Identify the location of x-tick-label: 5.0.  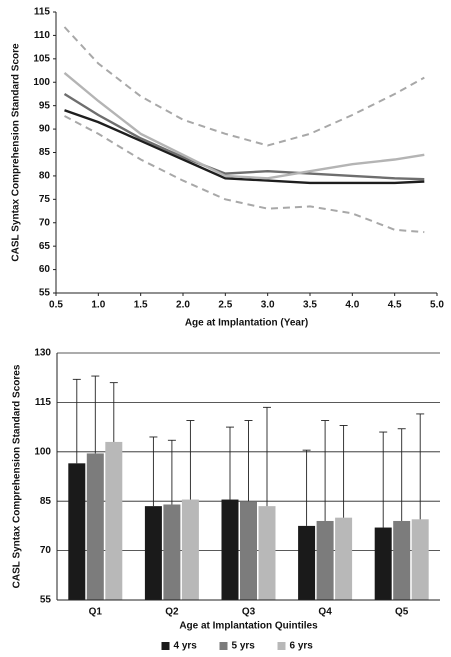
(437, 305).